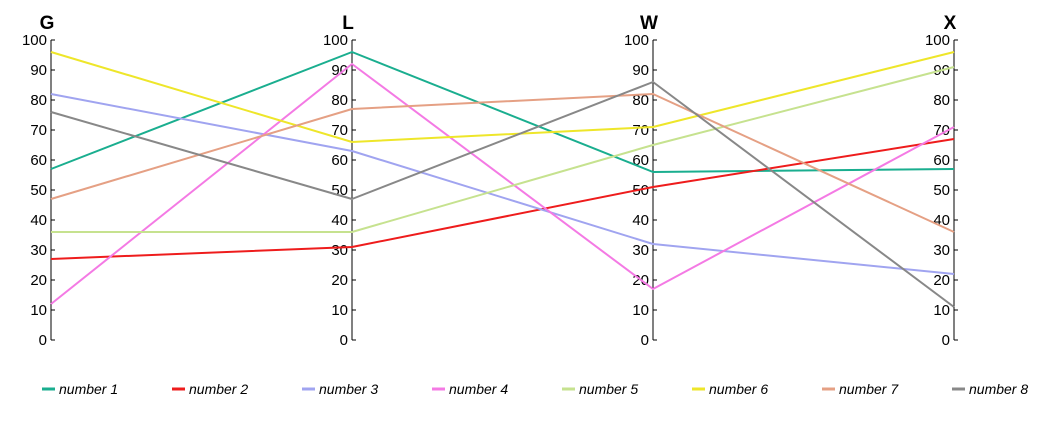  I want to click on legend-item-2: number 2, so click(210, 389).